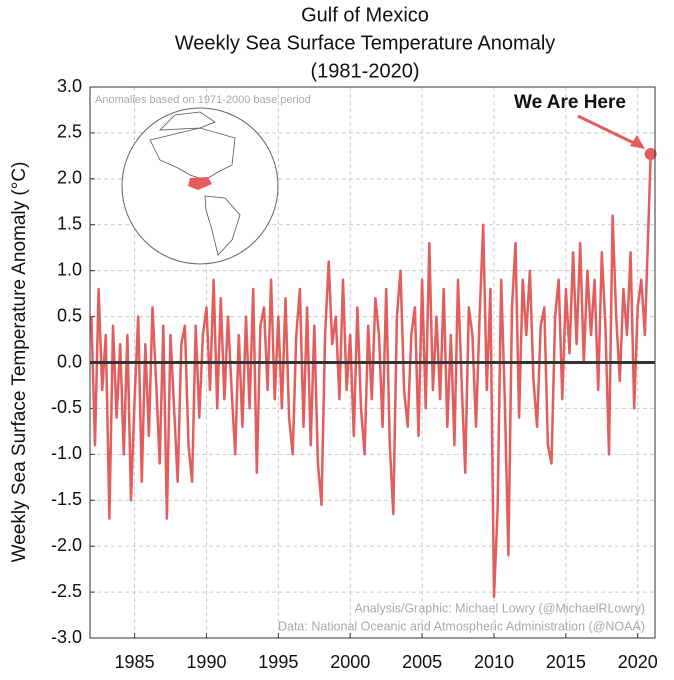 Image resolution: width=674 pixels, height=680 pixels. What do you see at coordinates (69, 269) in the screenshot?
I see `y-tick-label: 1.0` at bounding box center [69, 269].